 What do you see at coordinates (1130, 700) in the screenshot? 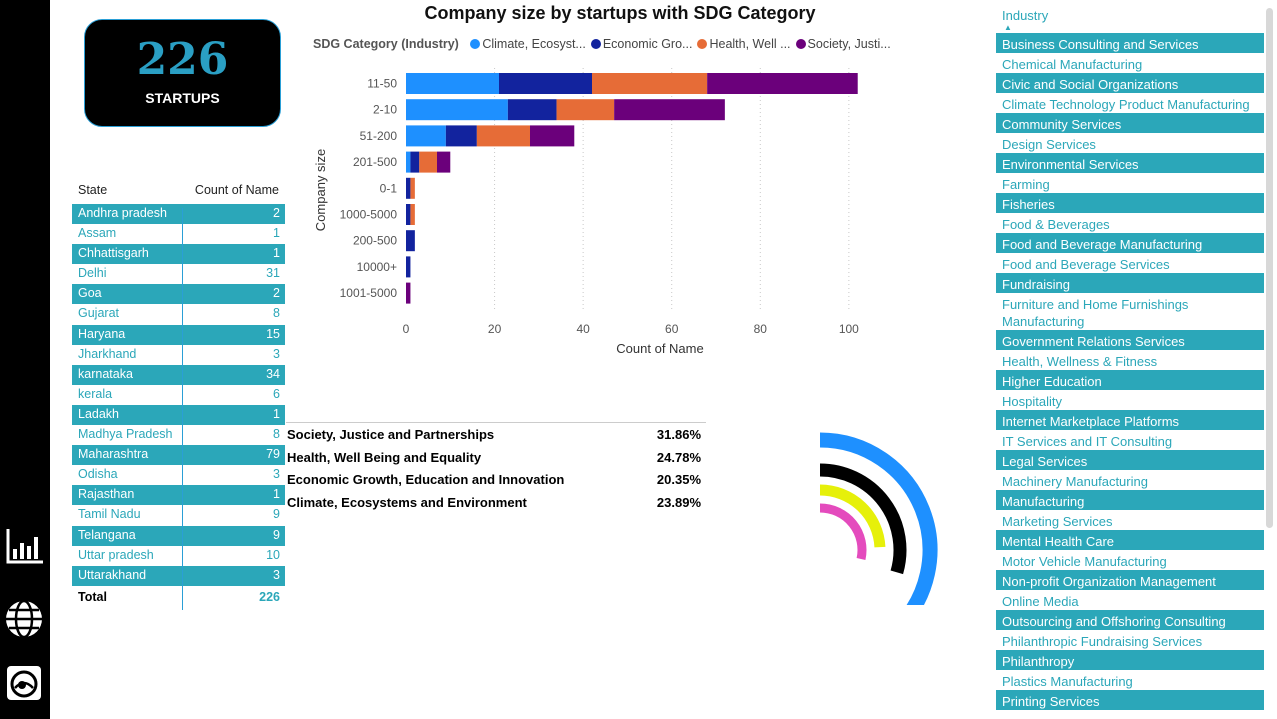
I see `slicer-item: Printing Services` at bounding box center [1130, 700].